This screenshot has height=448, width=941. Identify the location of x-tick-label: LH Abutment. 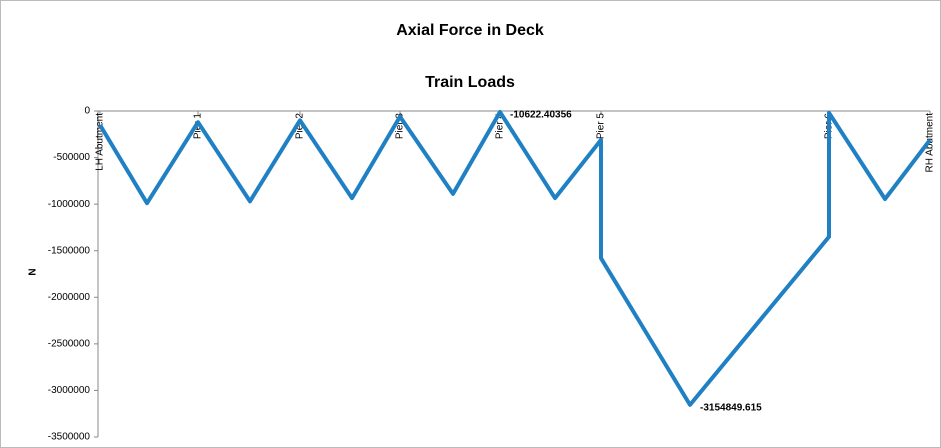
(100, 142).